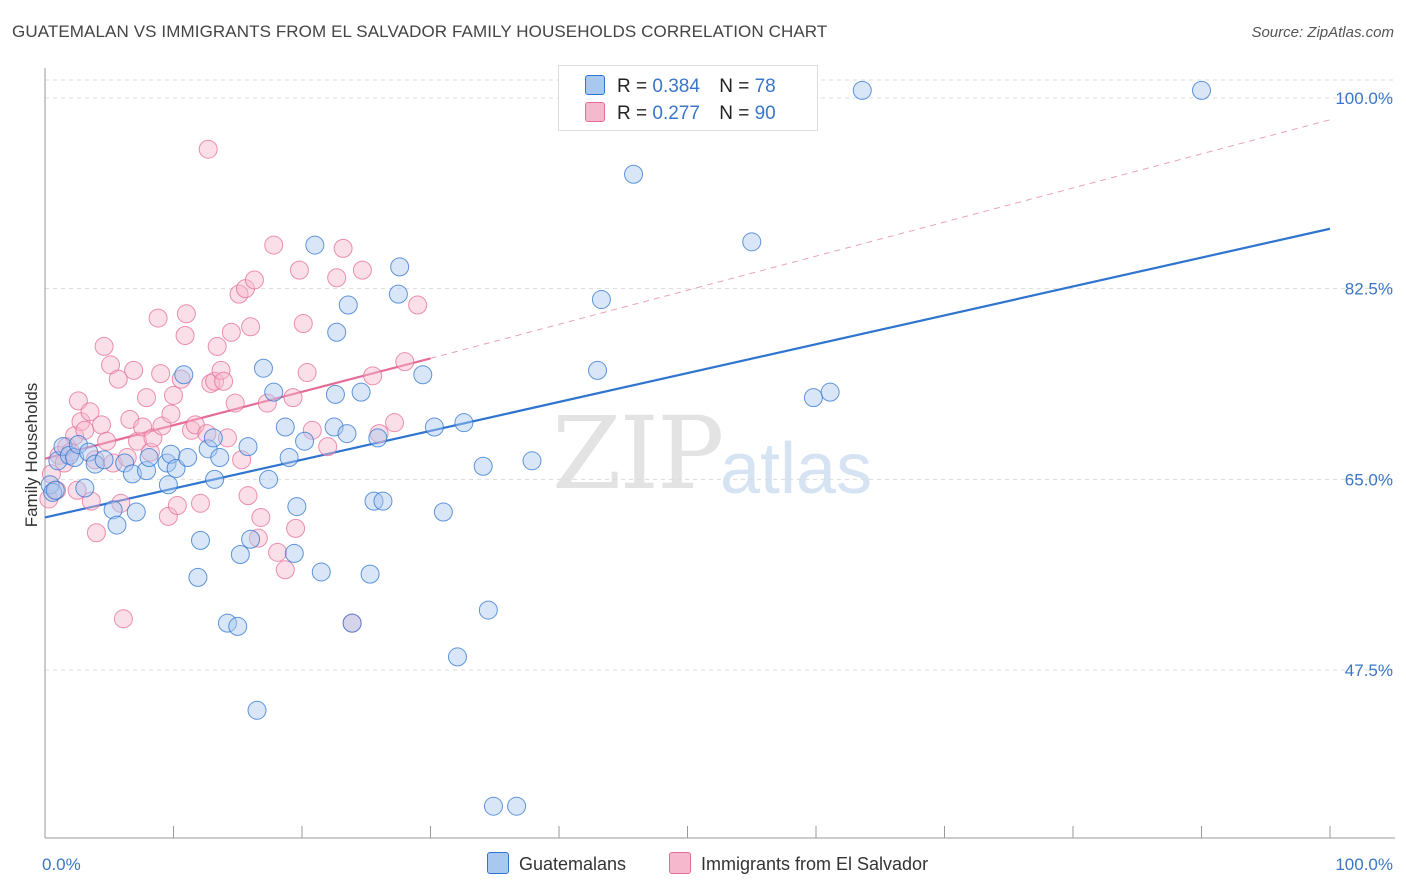 This screenshot has width=1406, height=892. Describe the element at coordinates (638, 453) in the screenshot. I see `watermark-zip: ZIP` at that location.